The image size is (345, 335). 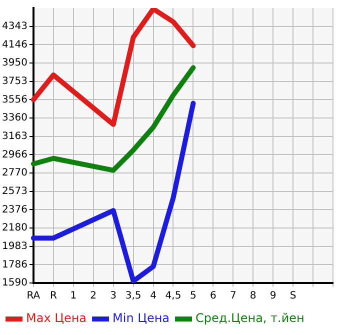 What do you see at coordinates (15, 283) in the screenshot?
I see `y-tick-label: 1590` at bounding box center [15, 283].